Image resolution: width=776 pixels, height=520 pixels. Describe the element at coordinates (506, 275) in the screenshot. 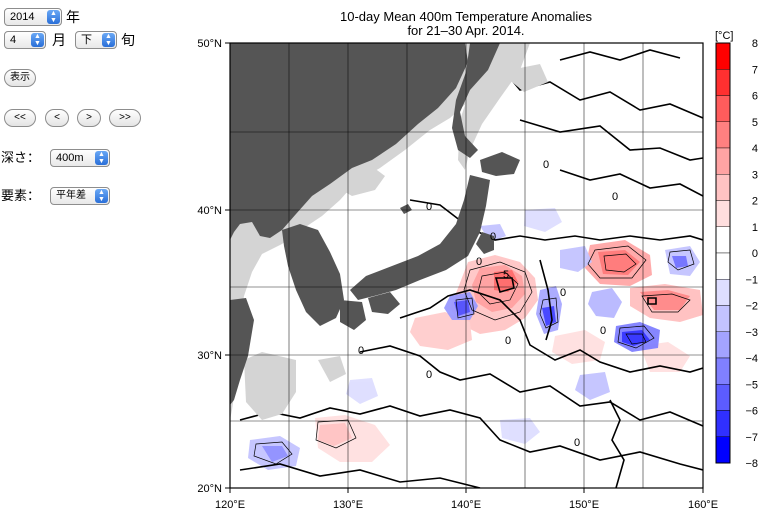

I see `contour-label: 5` at that location.